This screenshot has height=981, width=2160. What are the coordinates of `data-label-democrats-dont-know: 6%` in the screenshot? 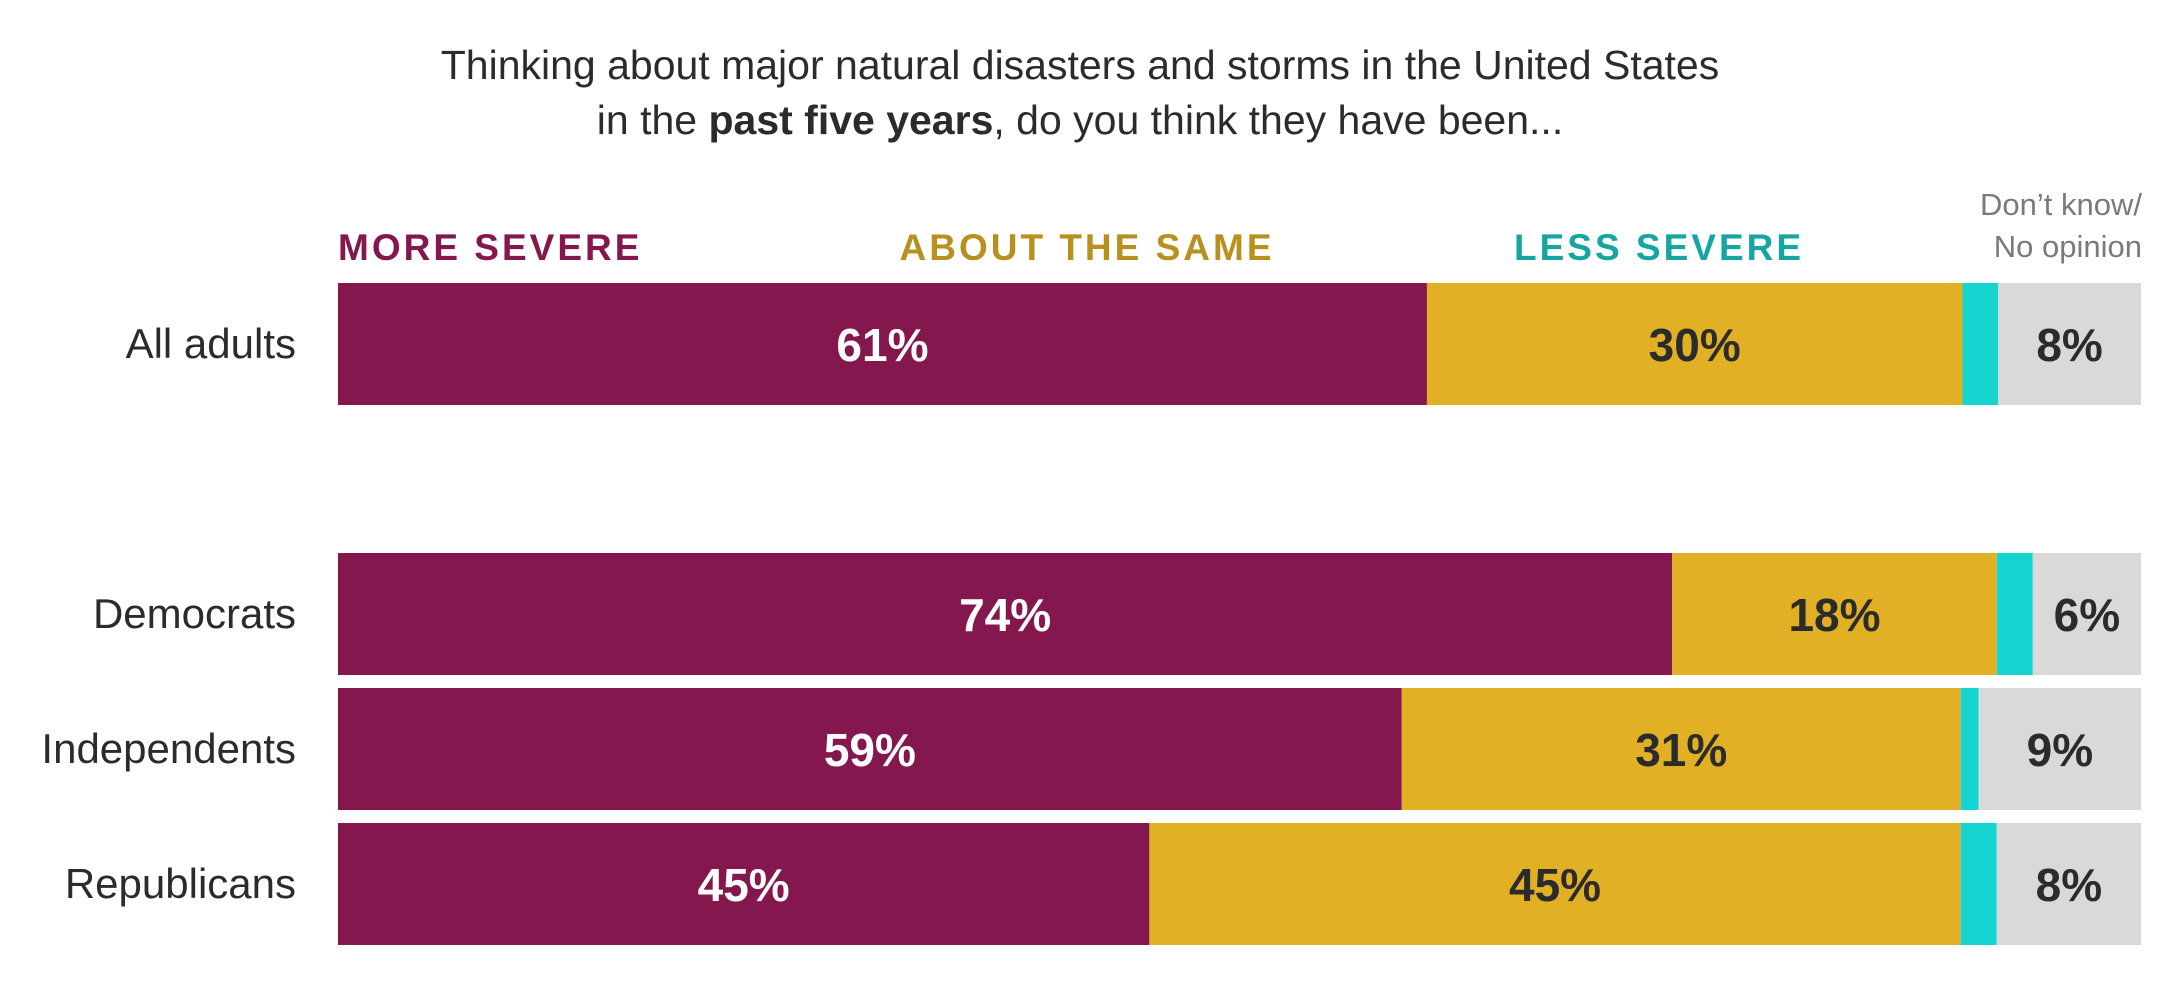 It's located at (2087, 615).